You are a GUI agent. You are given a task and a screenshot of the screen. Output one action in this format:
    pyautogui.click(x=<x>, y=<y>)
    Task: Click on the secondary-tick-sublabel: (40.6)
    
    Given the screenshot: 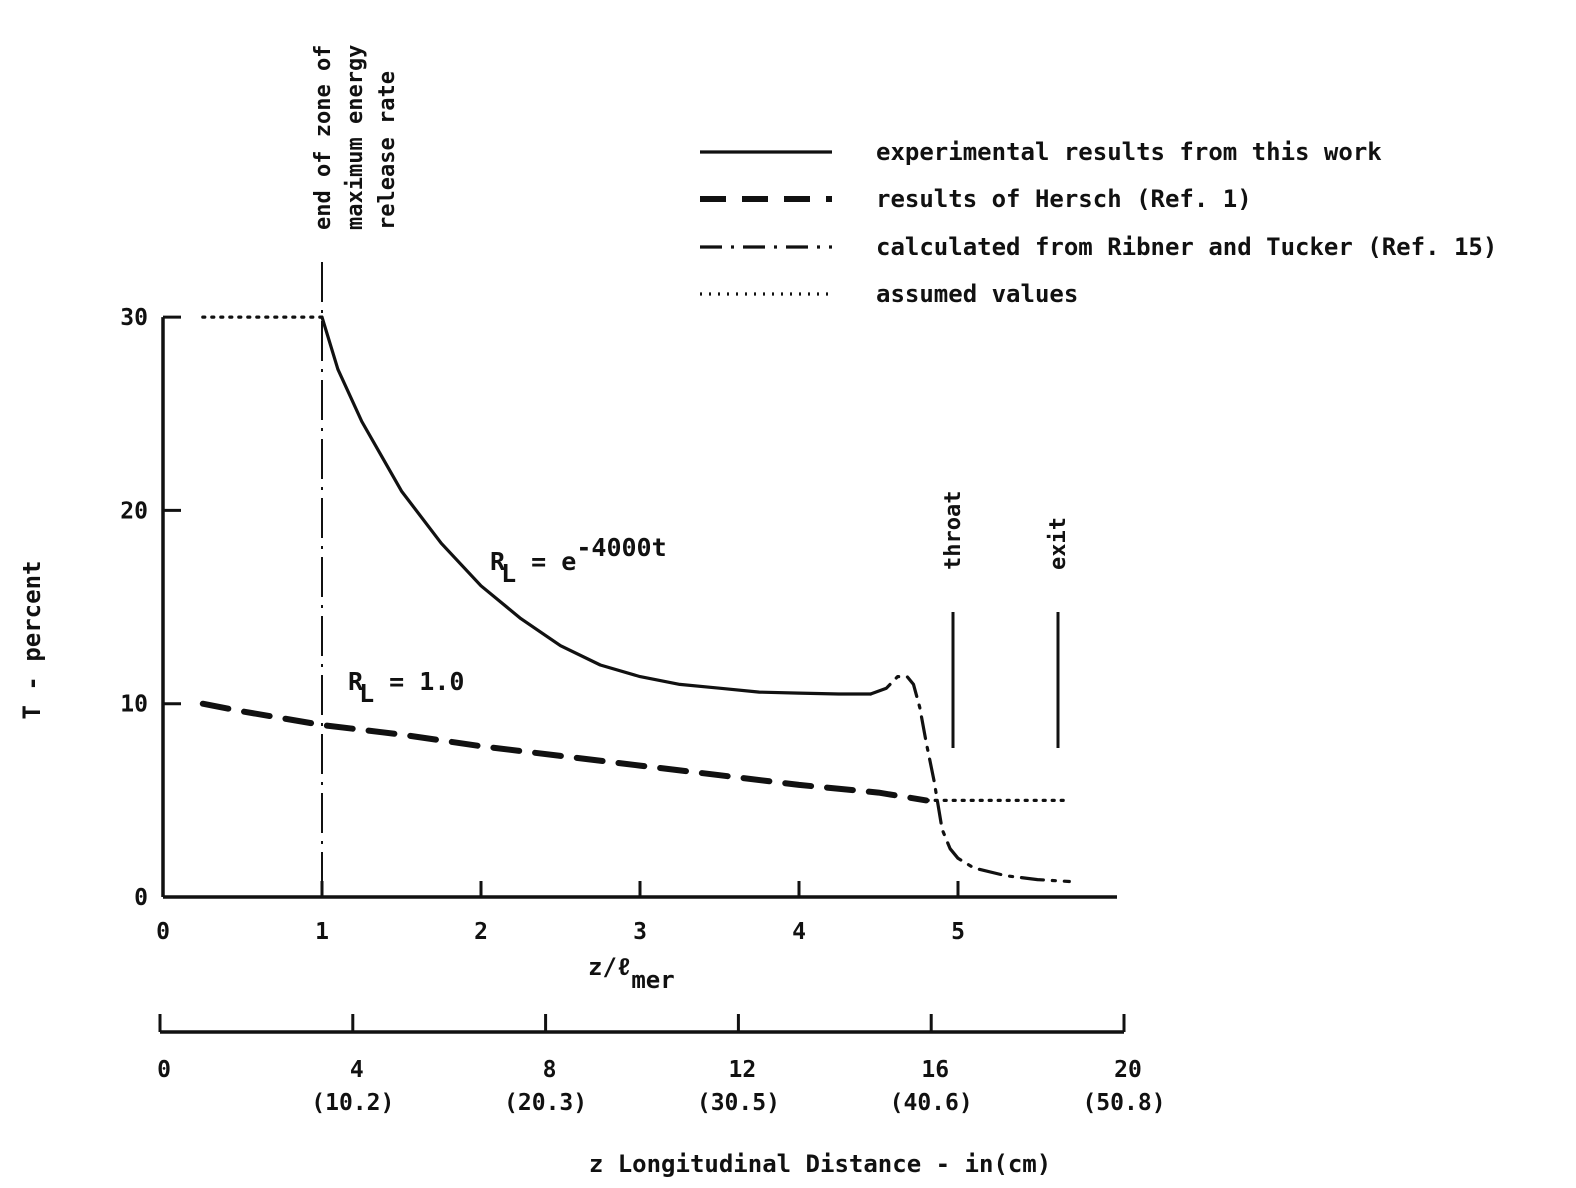 What is the action you would take?
    pyautogui.click(x=931, y=1103)
    